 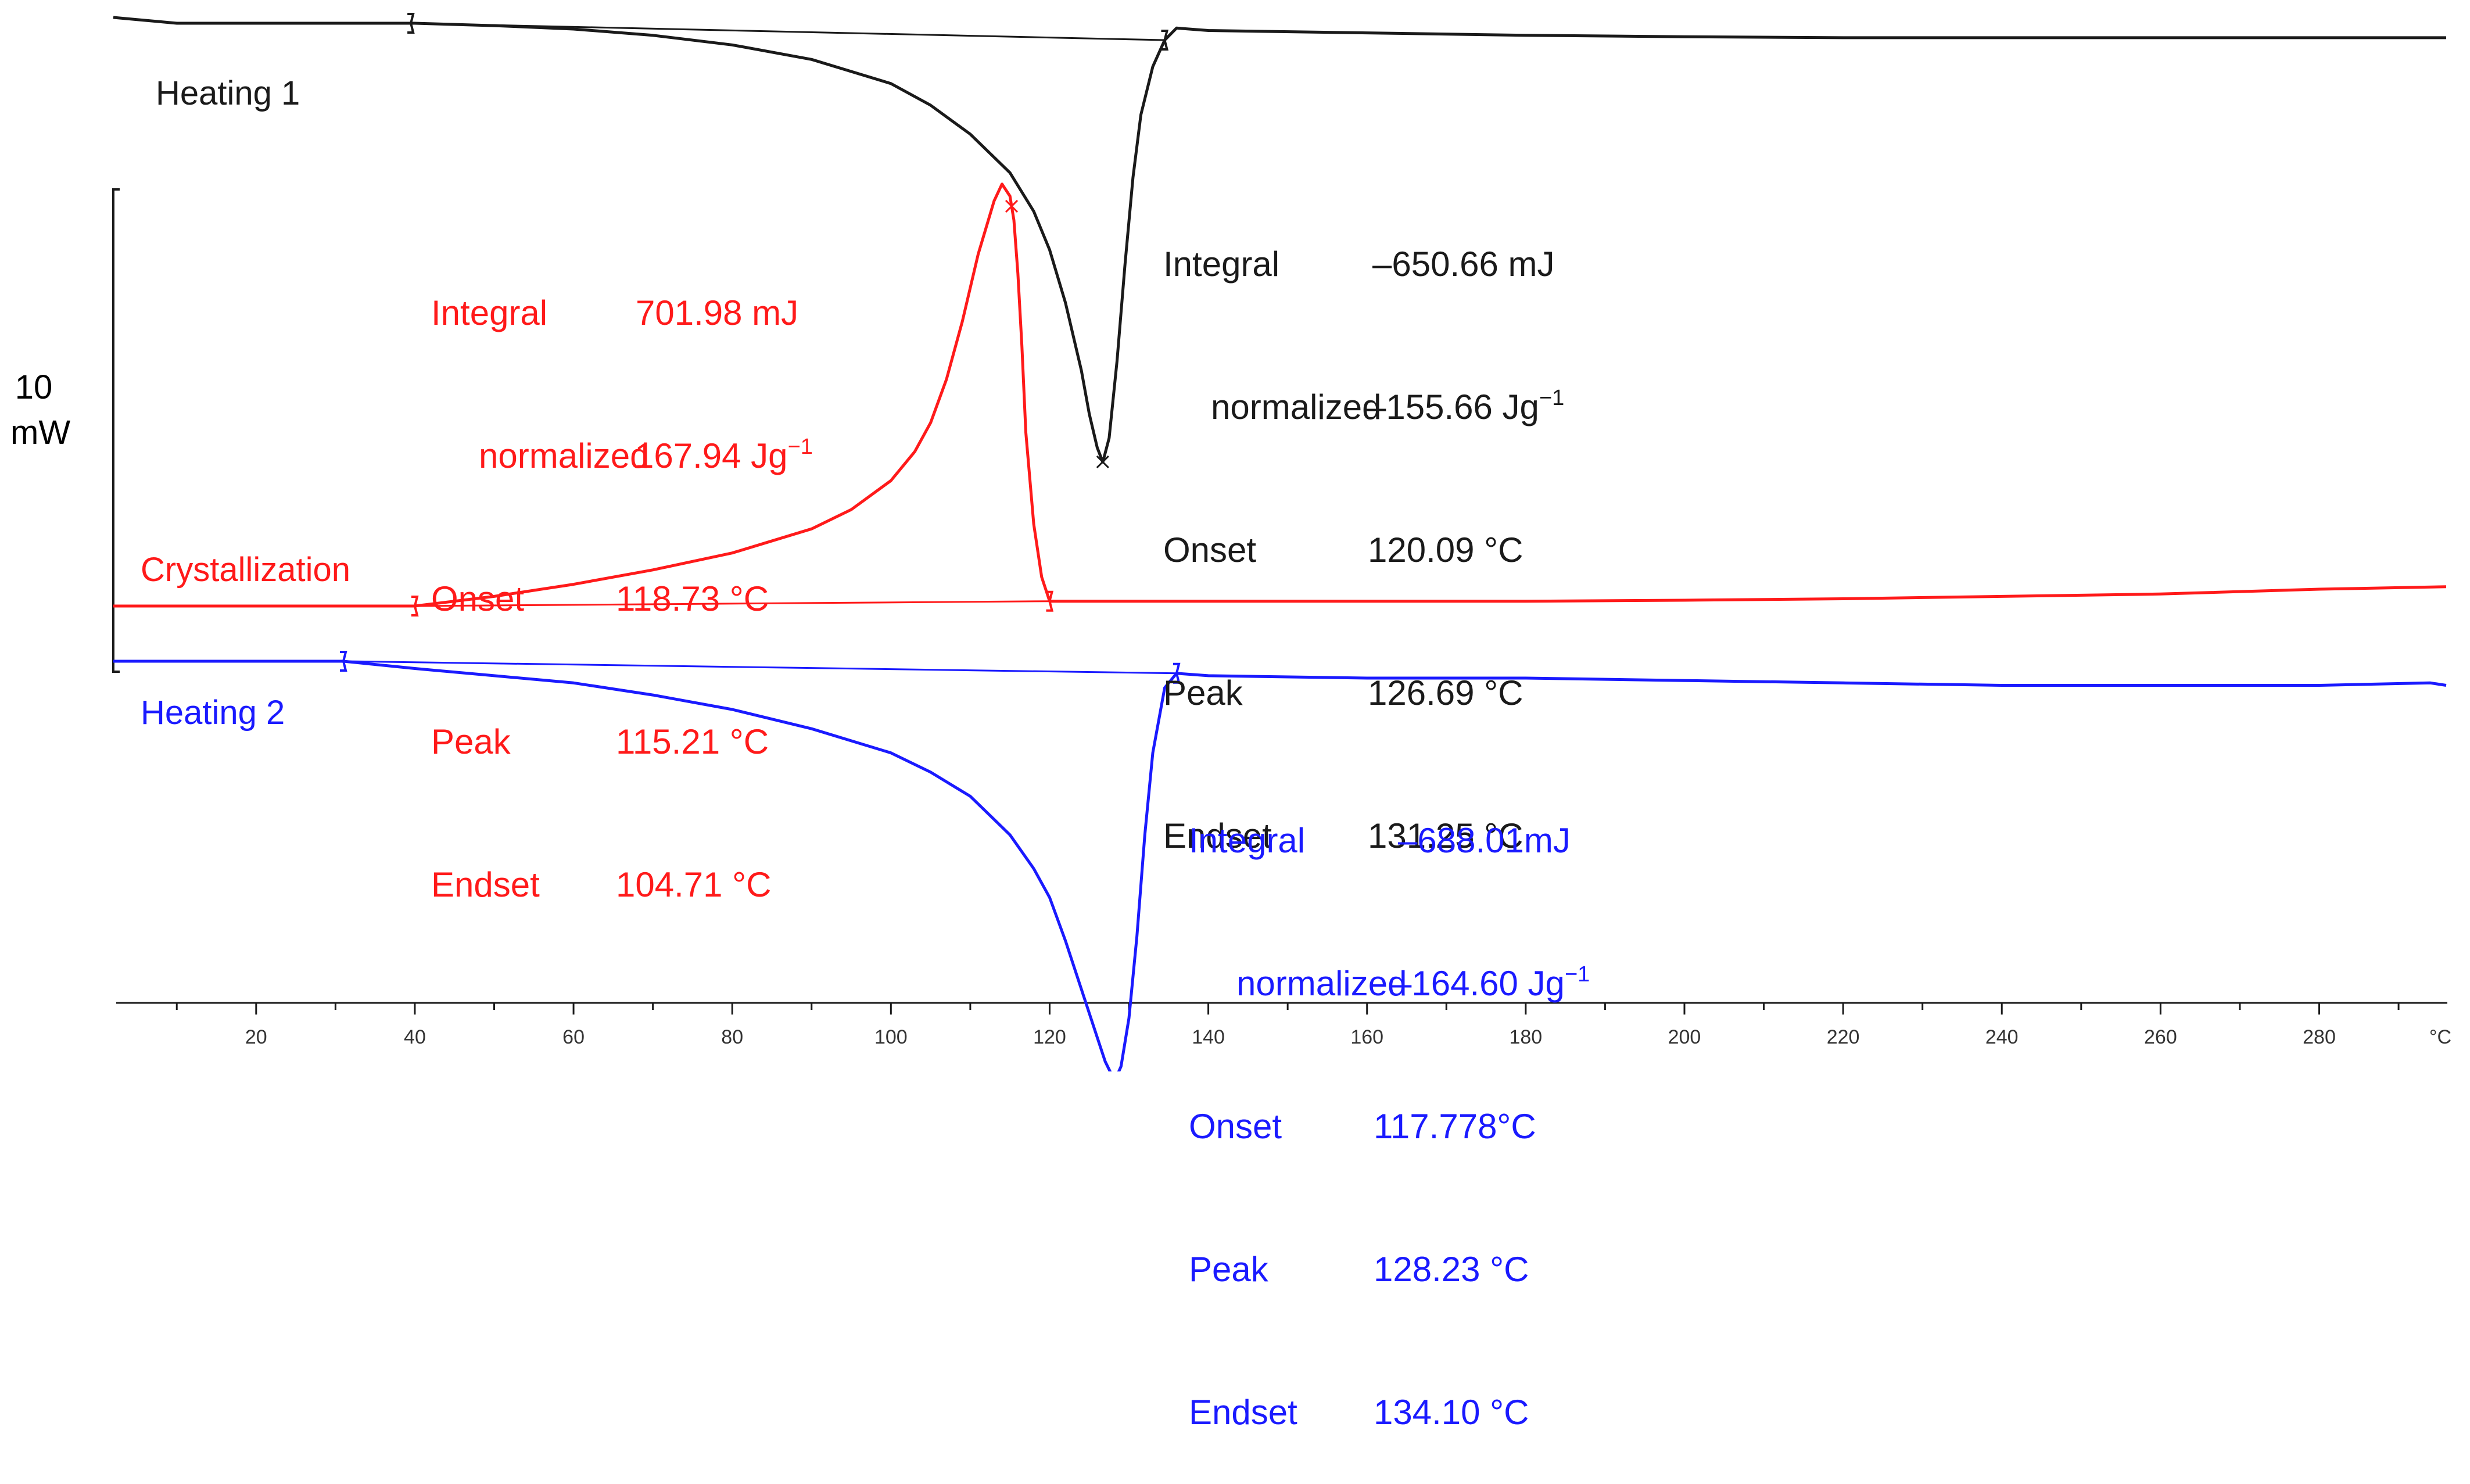 I want to click on endset-value: 104.71 °C, so click(x=694, y=884).